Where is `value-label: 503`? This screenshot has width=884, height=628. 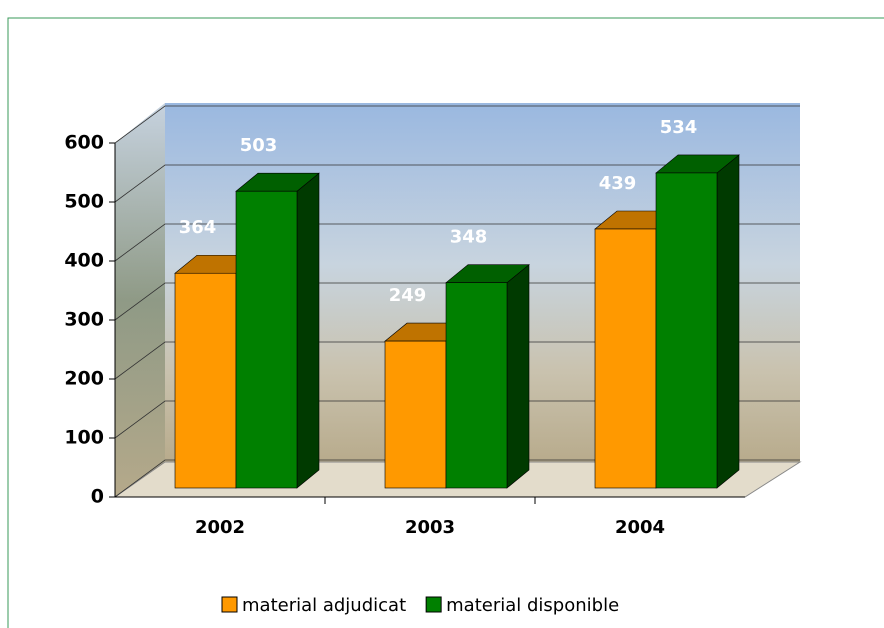
value-label: 503 is located at coordinates (259, 145).